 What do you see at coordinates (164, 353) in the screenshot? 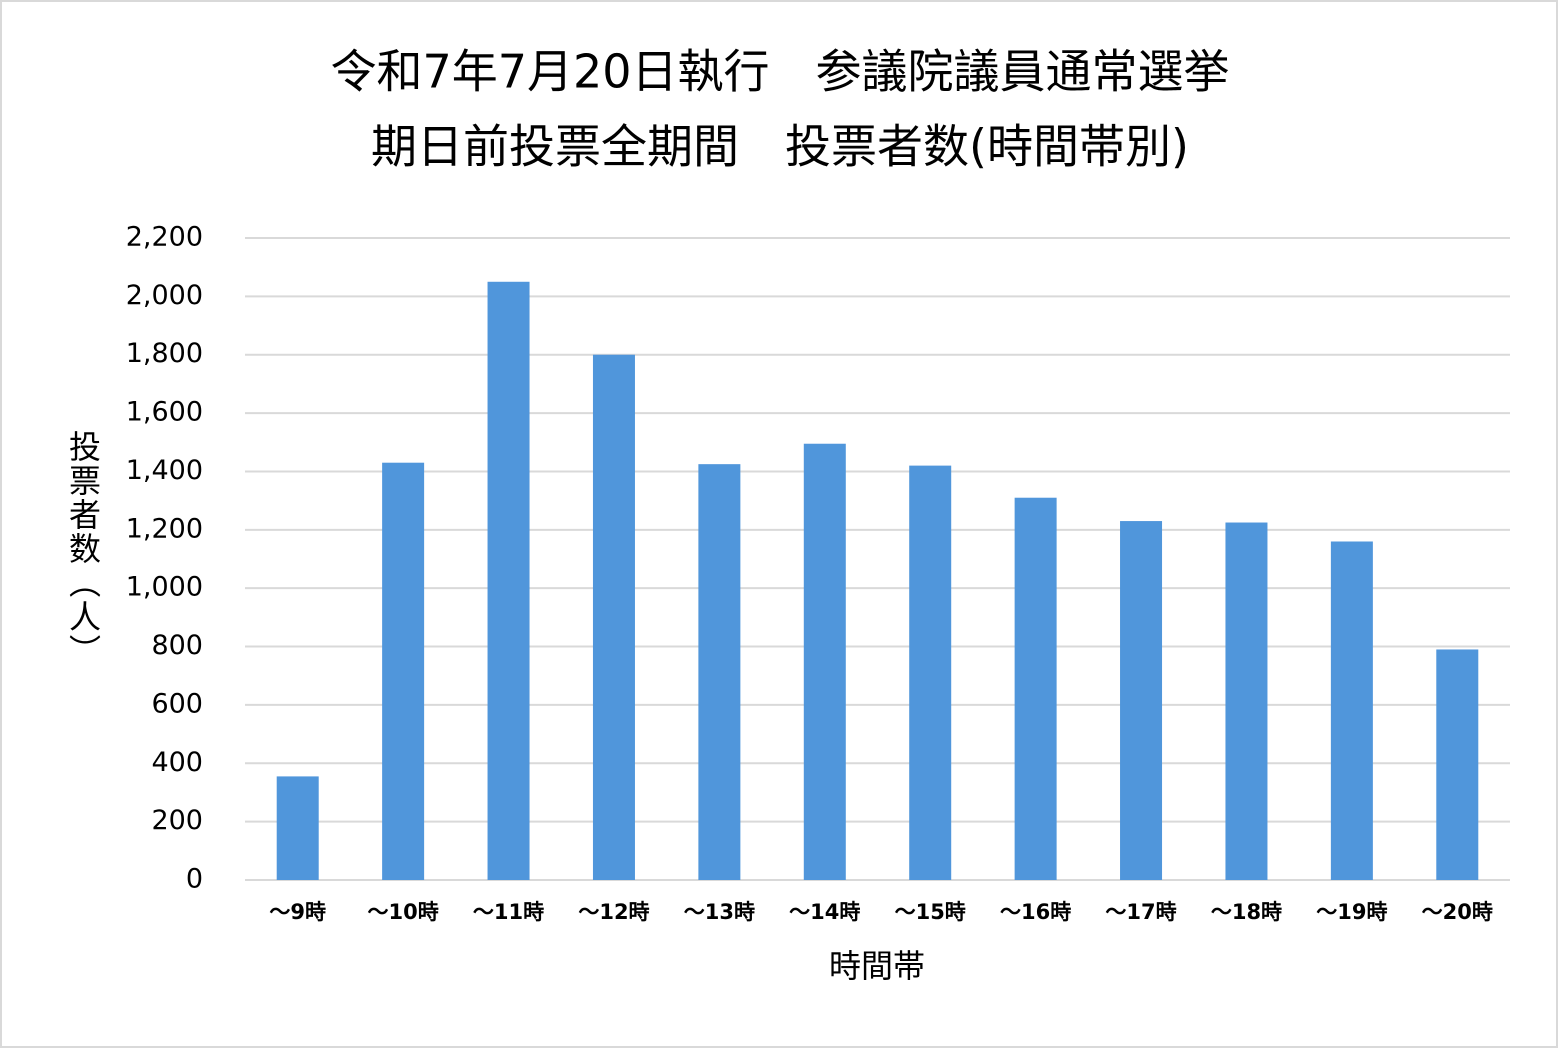
I see `y-tick-label: 1,800` at bounding box center [164, 353].